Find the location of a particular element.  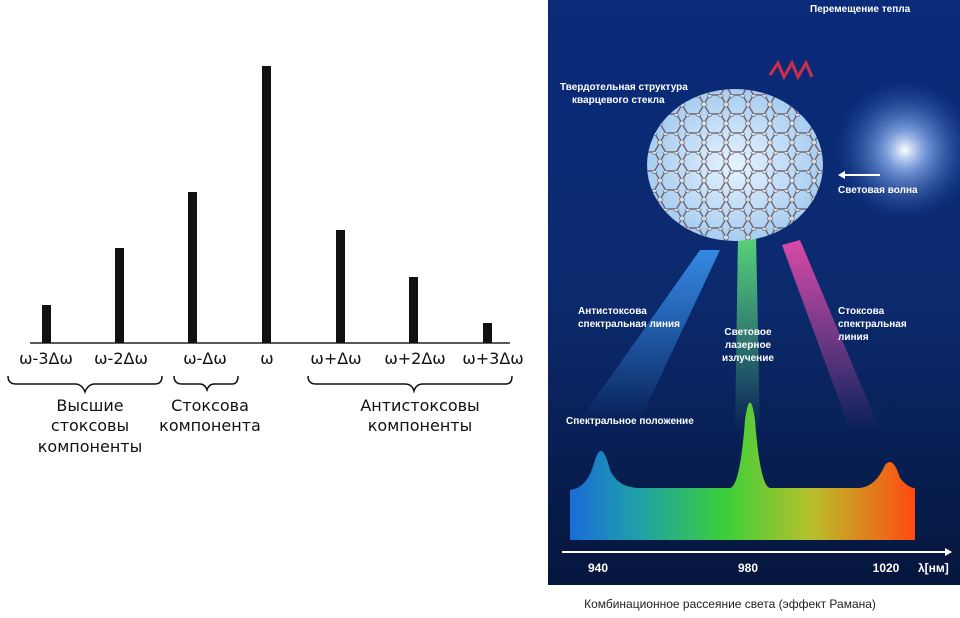

wave-arrow-head is located at coordinates (841, 175).